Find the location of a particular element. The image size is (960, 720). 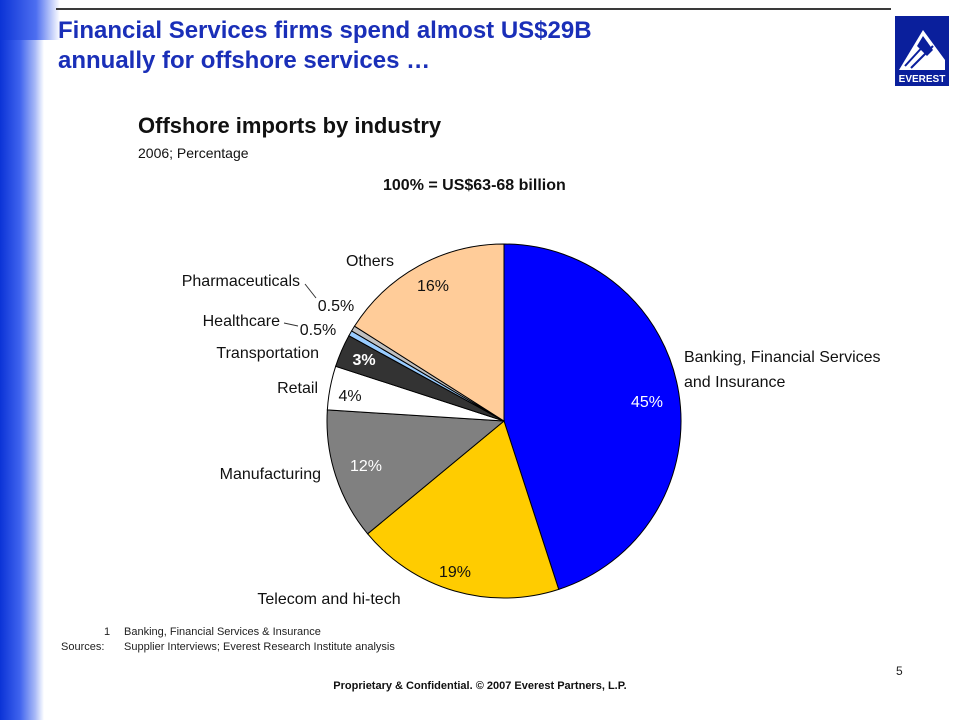

pie-slice-others is located at coordinates (429, 332).